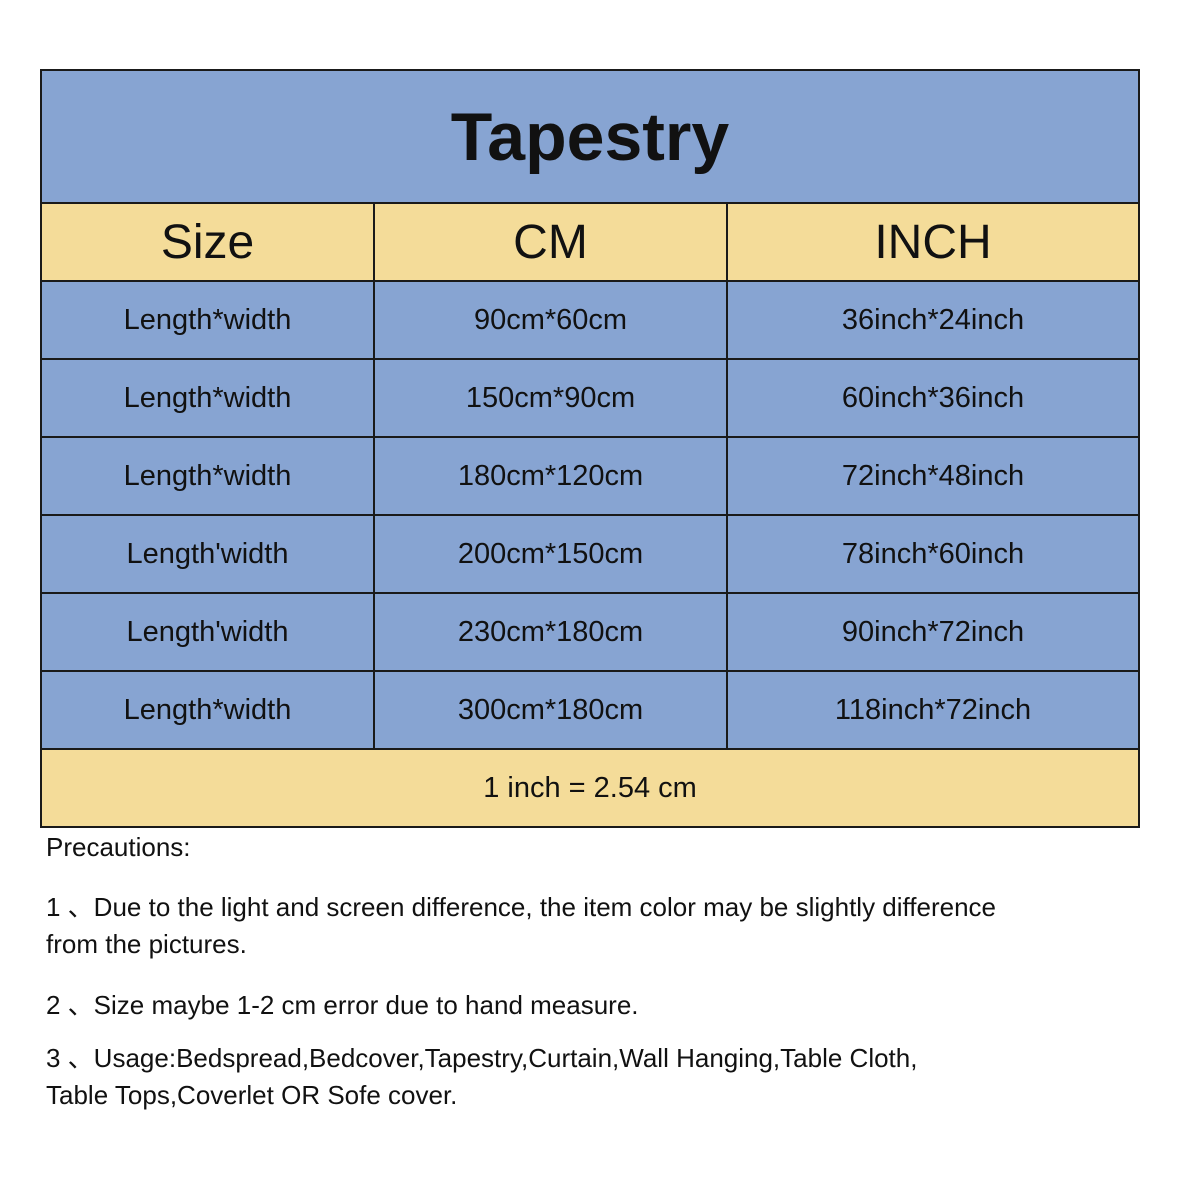  Describe the element at coordinates (933, 554) in the screenshot. I see `inch-cell: 78inch*60inch` at that location.